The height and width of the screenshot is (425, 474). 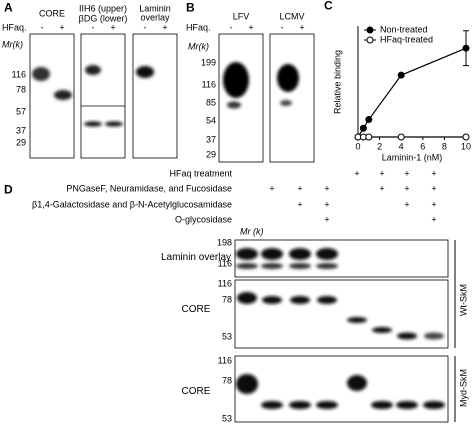 What do you see at coordinates (190, 7) in the screenshot?
I see `panel-label: B` at bounding box center [190, 7].